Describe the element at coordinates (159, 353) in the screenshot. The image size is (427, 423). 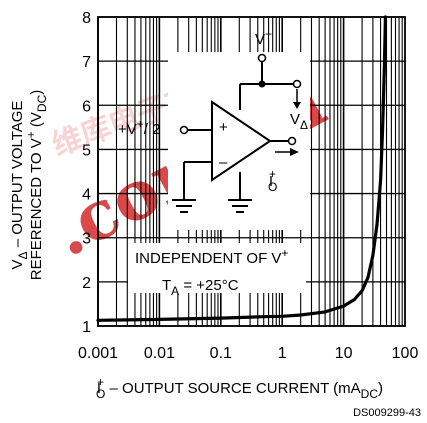
I see `x-tick-label: 0.01` at that location.